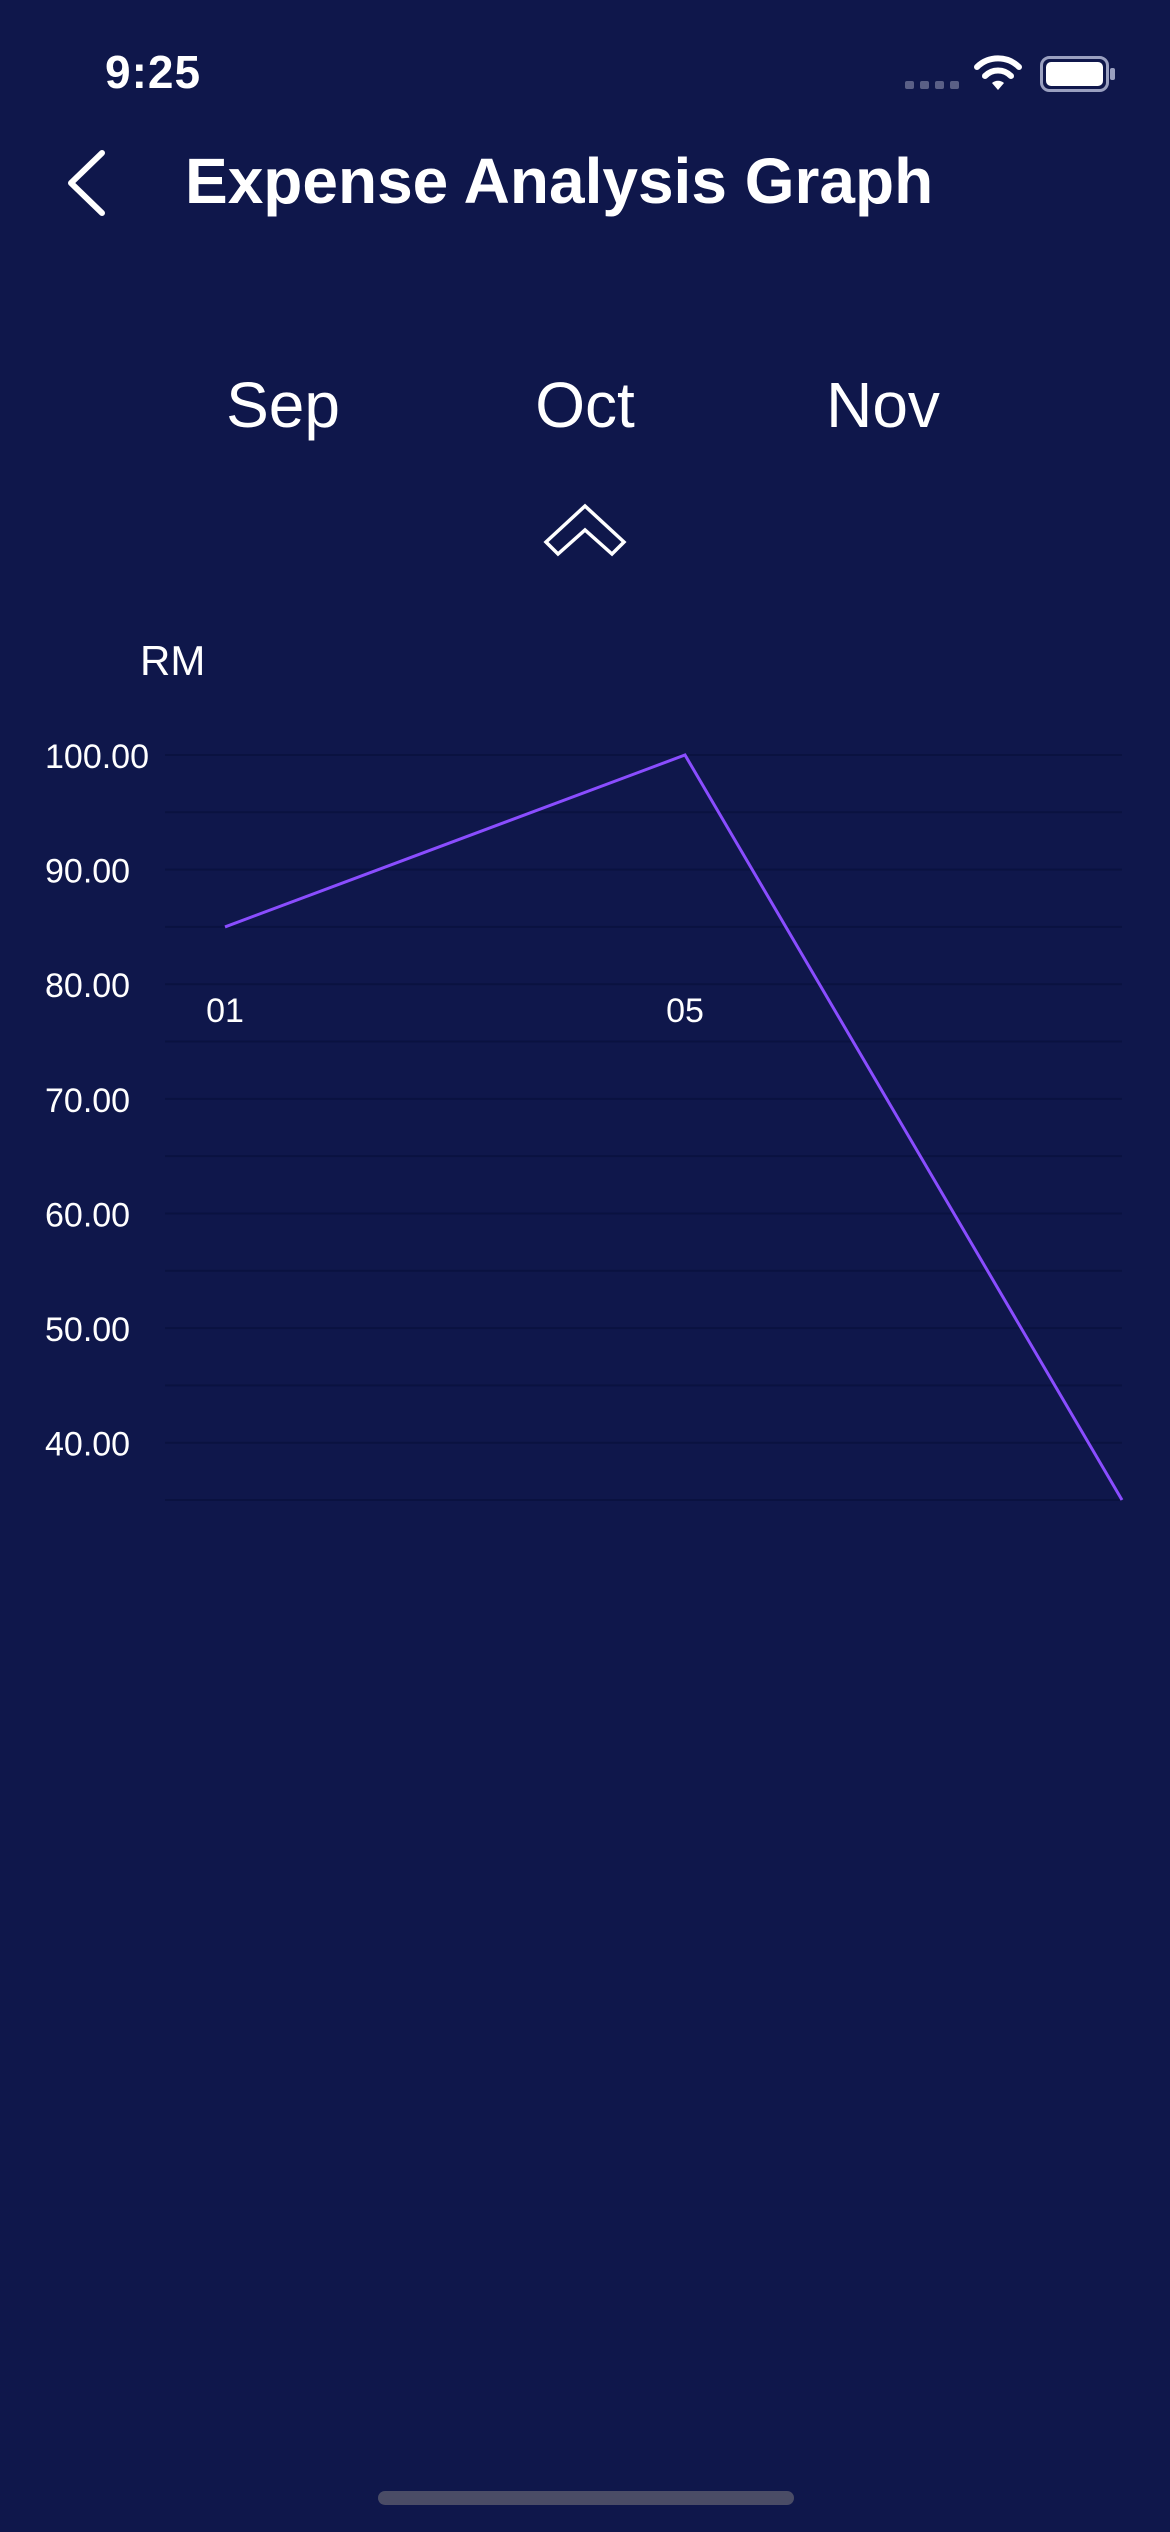 The height and width of the screenshot is (2532, 1170). I want to click on battery-icon, so click(1077, 74).